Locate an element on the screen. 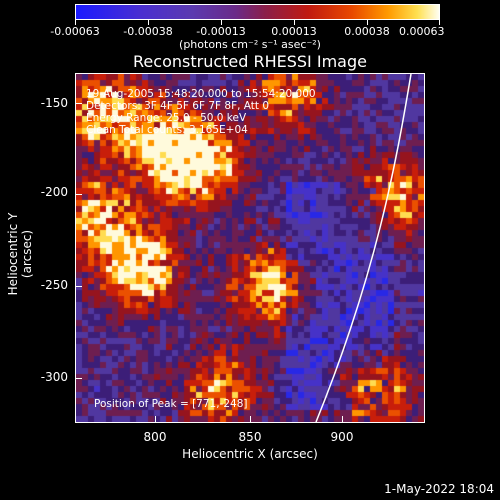 The image size is (500, 500). x-tick-label: 850 is located at coordinates (250, 437).